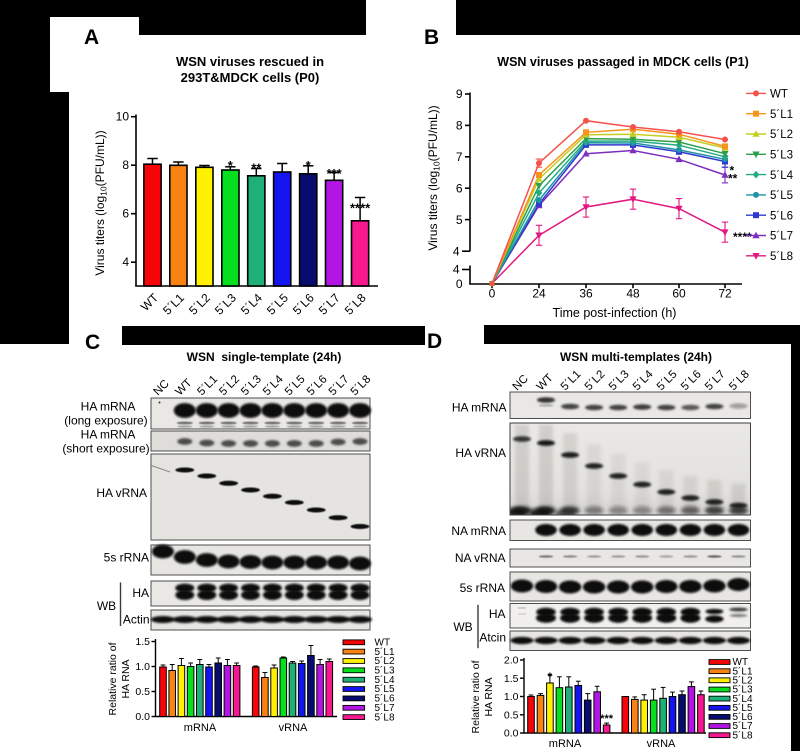 The image size is (800, 756). What do you see at coordinates (636, 357) in the screenshot?
I see `svg-text: WSN multi-templates (24h)` at bounding box center [636, 357].